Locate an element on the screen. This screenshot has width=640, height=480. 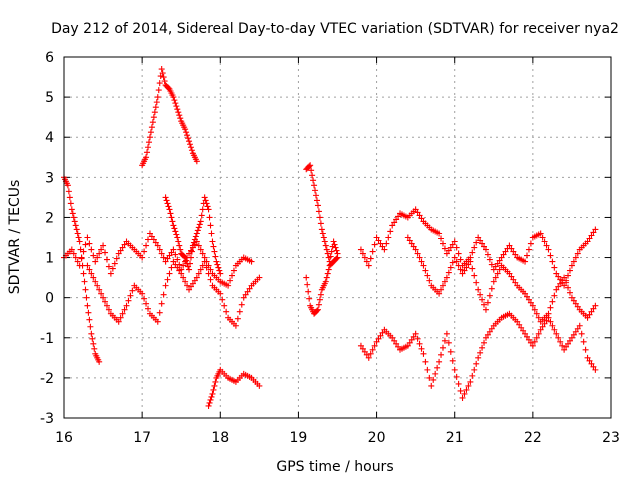
series-track-b is located at coordinates (82, 269).